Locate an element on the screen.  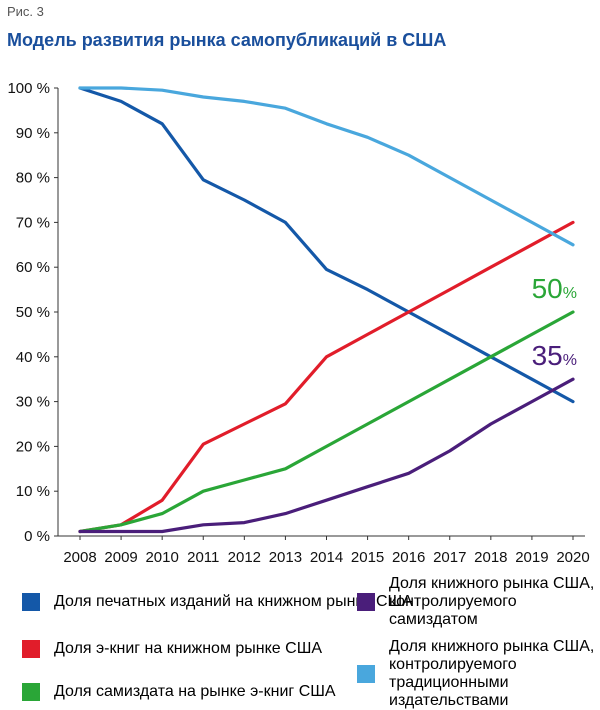
x-tick-label: 2011 is located at coordinates (203, 557).